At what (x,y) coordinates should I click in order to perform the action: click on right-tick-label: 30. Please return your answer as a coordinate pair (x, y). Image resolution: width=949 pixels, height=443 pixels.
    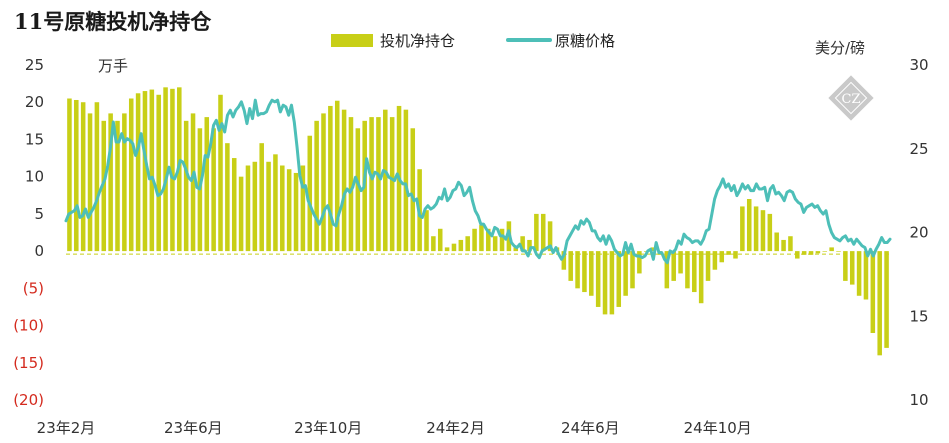
    Looking at the image, I should click on (918, 65).